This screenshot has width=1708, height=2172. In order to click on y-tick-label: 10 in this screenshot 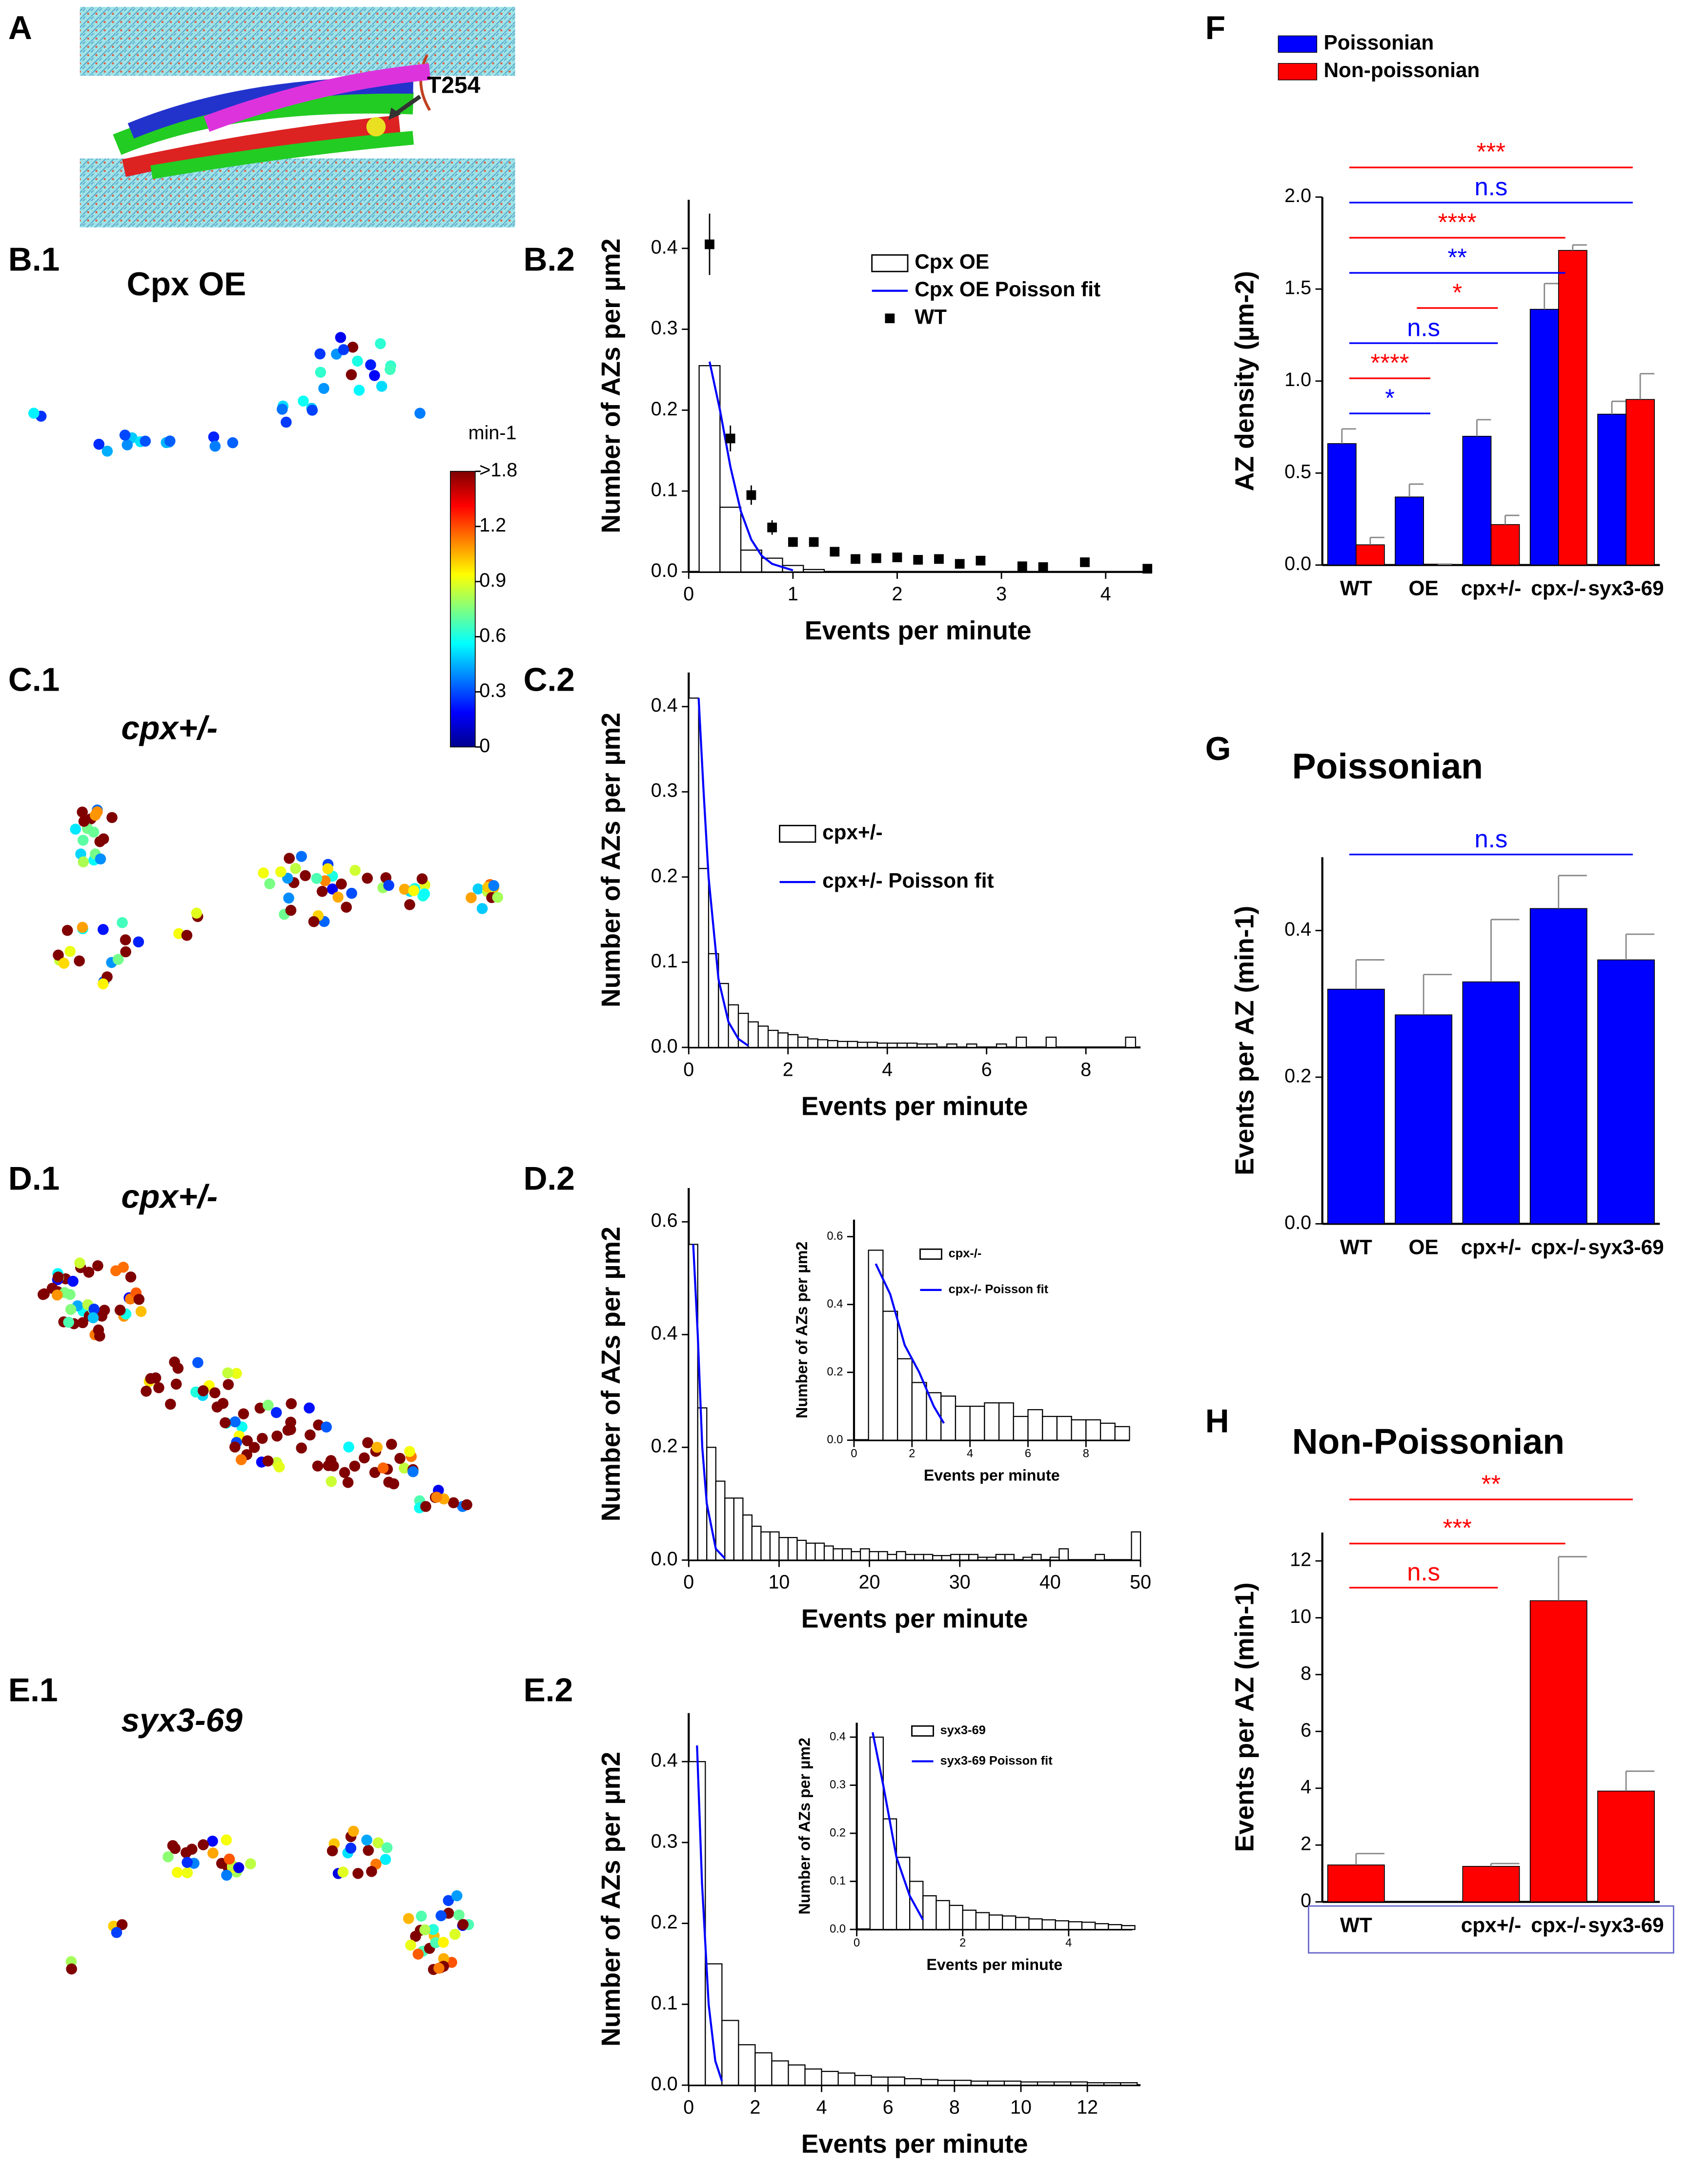, I will do `click(1300, 1616)`.